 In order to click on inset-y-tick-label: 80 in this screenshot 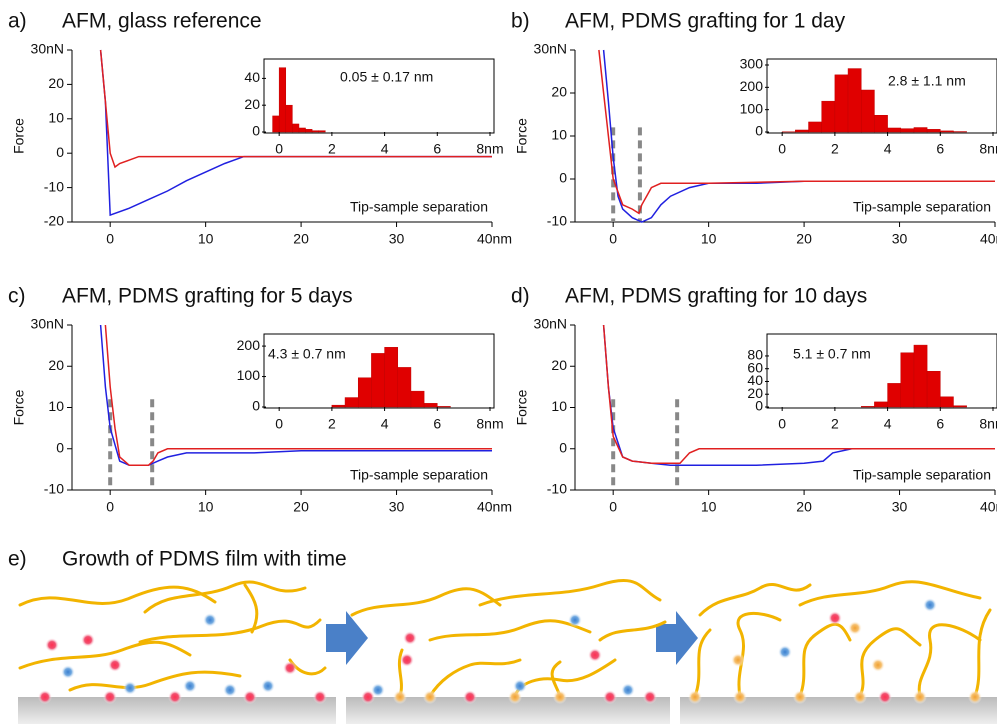, I will do `click(755, 355)`.